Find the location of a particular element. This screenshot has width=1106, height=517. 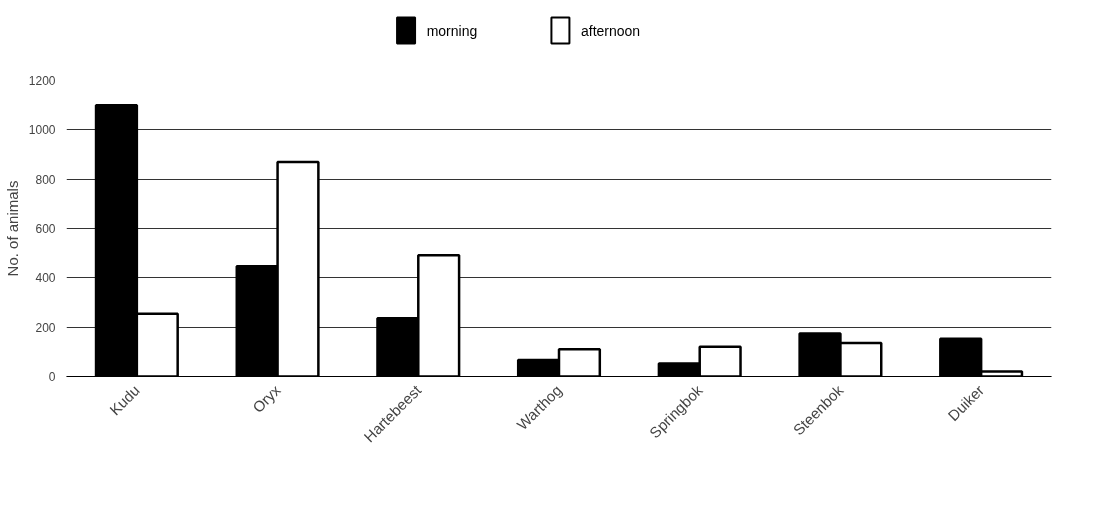

y-tick-label: 1000 is located at coordinates (42, 130).